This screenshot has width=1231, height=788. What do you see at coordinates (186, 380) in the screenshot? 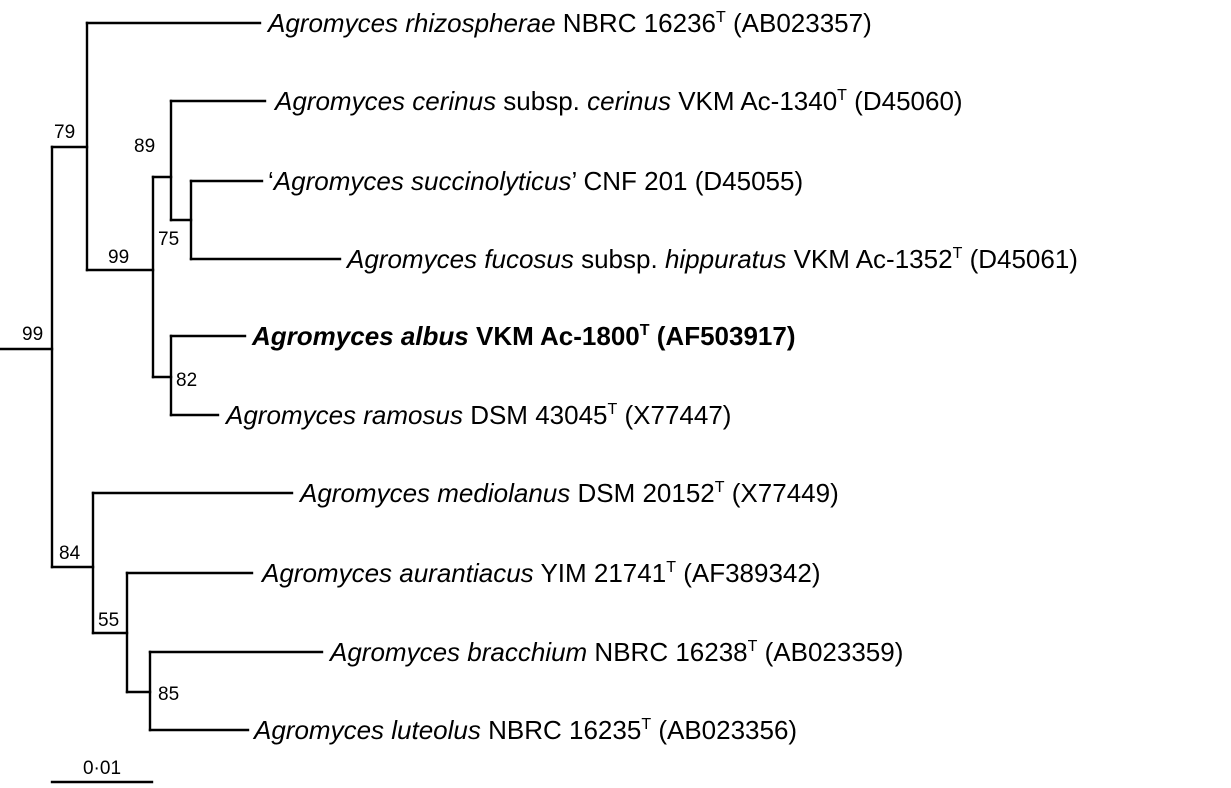
I see `bootstrap-albus-ramosus: 82` at bounding box center [186, 380].